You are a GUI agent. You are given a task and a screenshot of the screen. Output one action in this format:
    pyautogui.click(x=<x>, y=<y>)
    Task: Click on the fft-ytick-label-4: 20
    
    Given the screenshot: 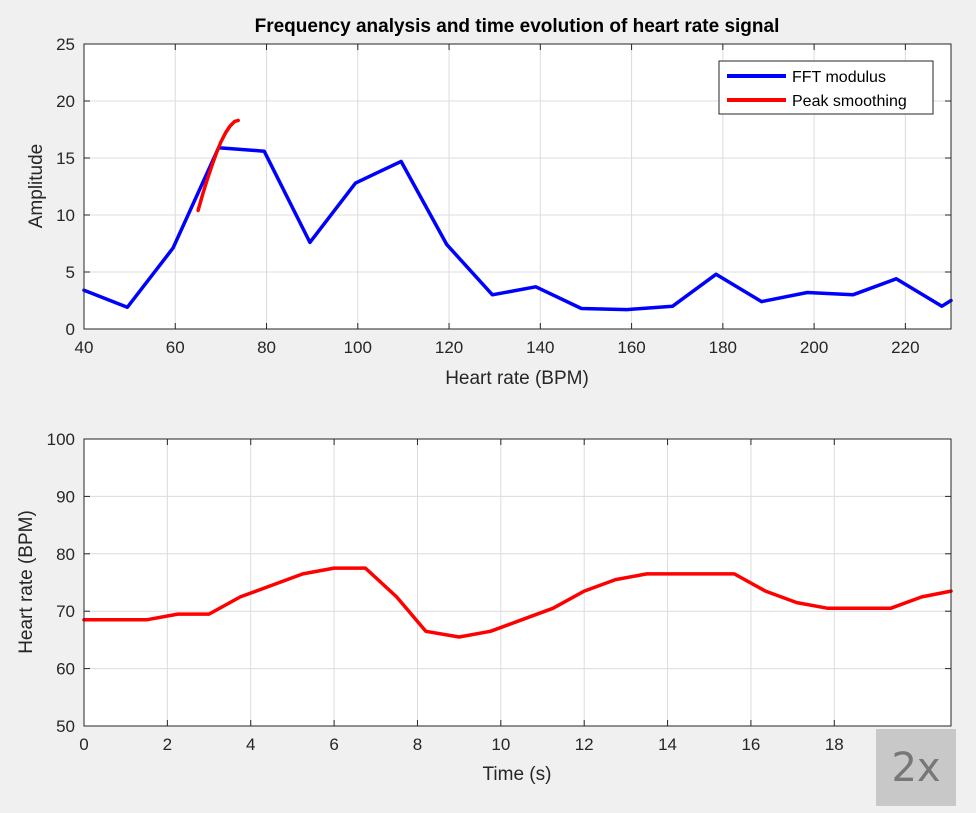 What is the action you would take?
    pyautogui.click(x=65, y=101)
    